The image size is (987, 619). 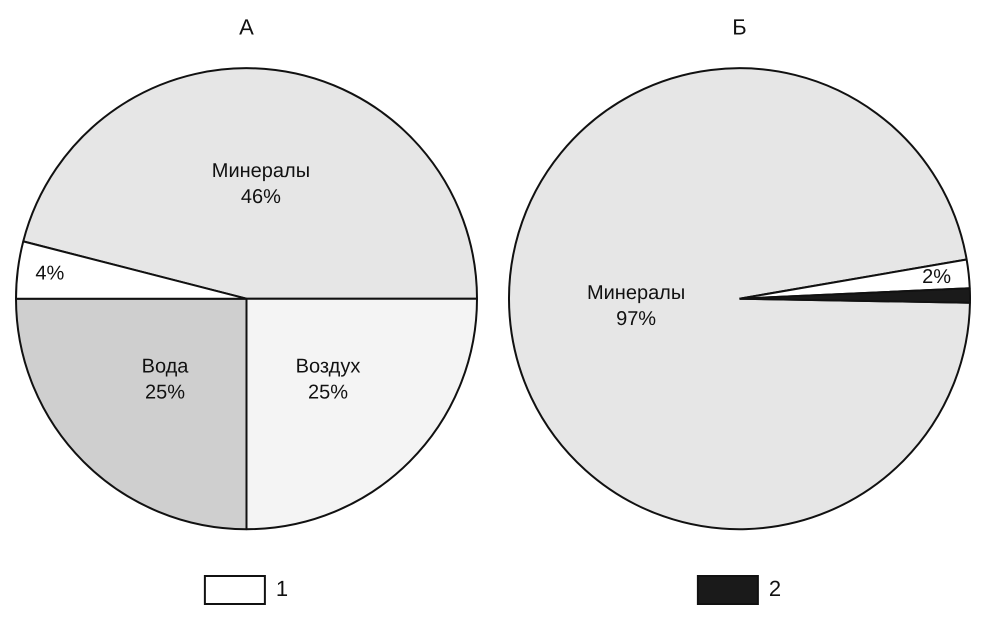 What do you see at coordinates (328, 380) in the screenshot?
I see `data-label: Воздух 25%` at bounding box center [328, 380].